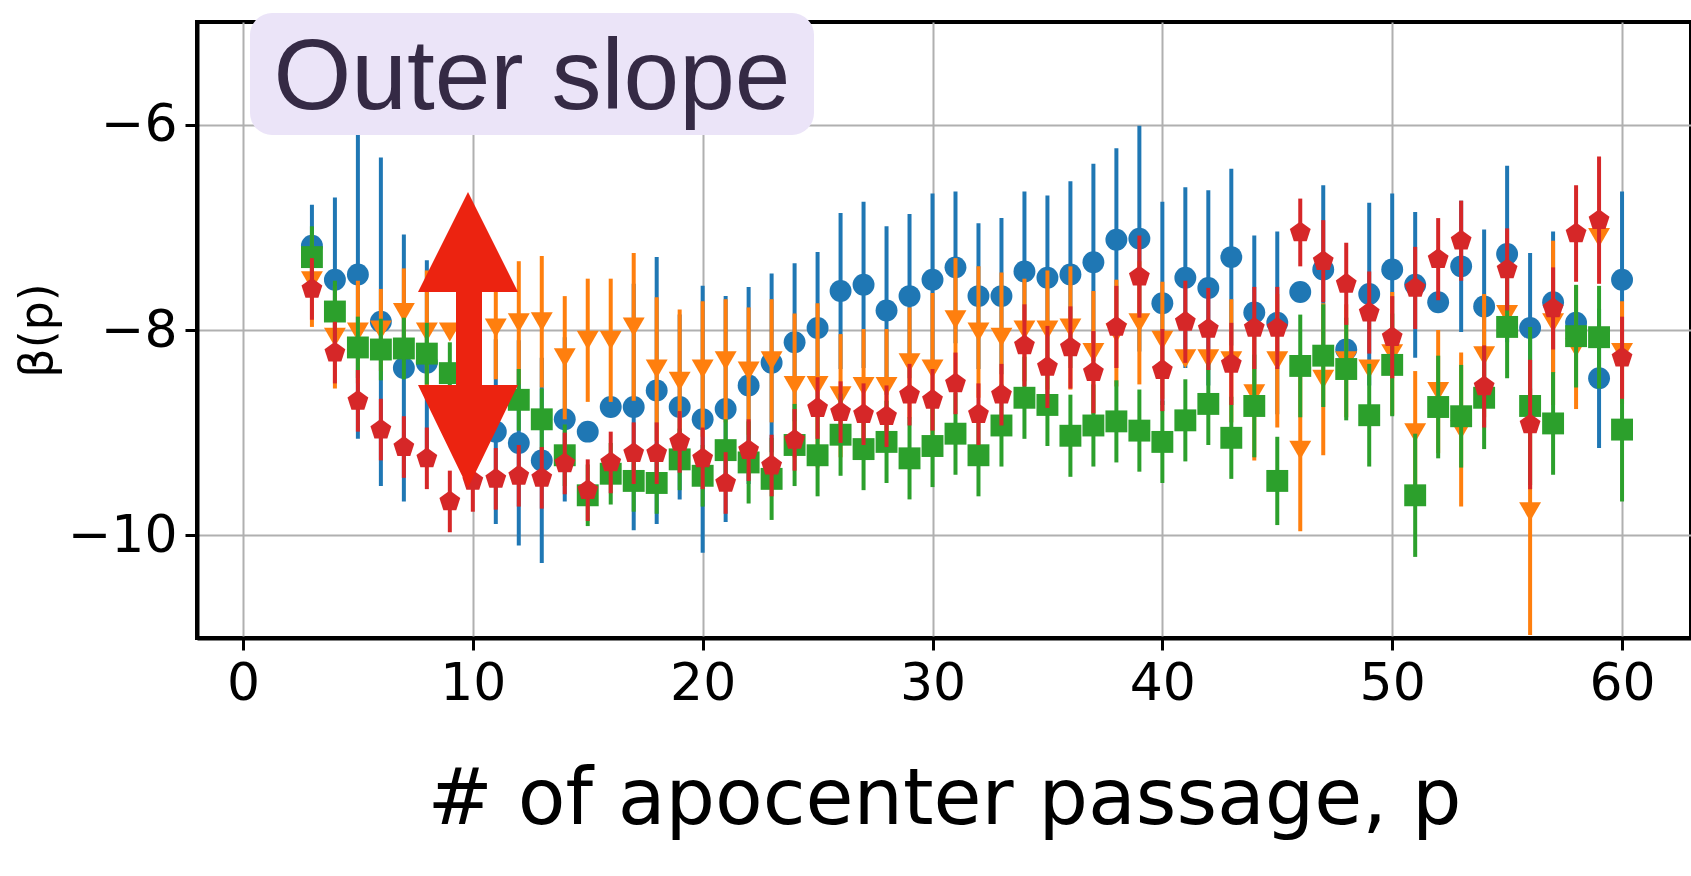  I want to click on x-tick-label: 40, so click(1162, 681).